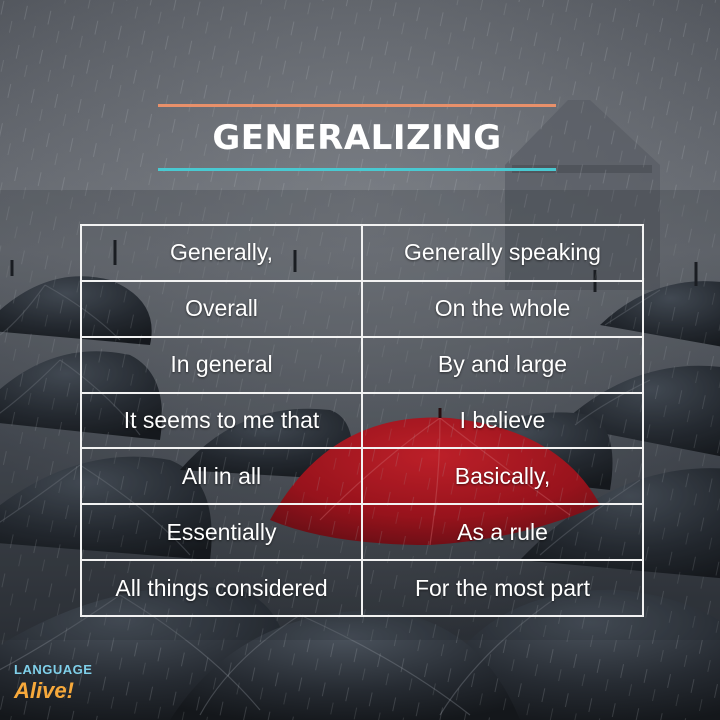 The image size is (720, 720). I want to click on phrase-cell: Essentially, so click(221, 532).